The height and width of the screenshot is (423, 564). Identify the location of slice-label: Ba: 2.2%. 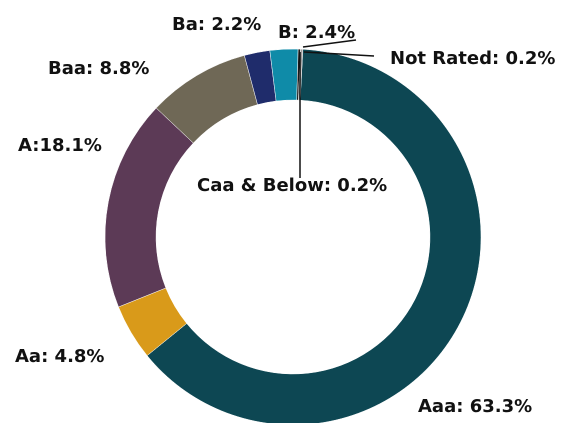
(216, 24).